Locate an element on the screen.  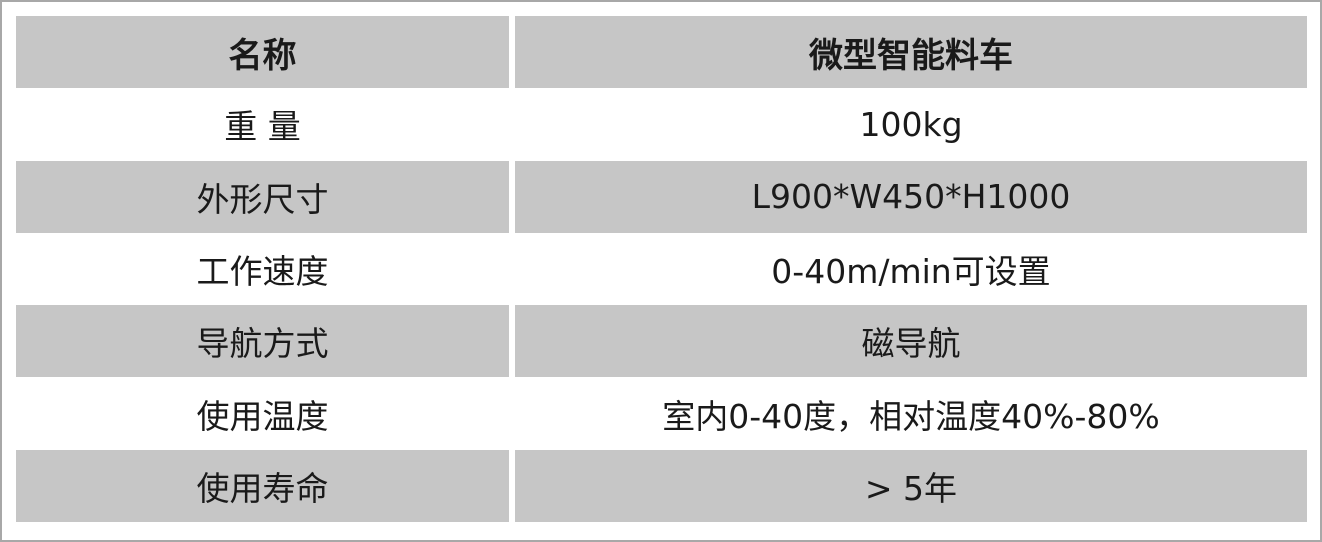
row-name: 导航方式 is located at coordinates (262, 341).